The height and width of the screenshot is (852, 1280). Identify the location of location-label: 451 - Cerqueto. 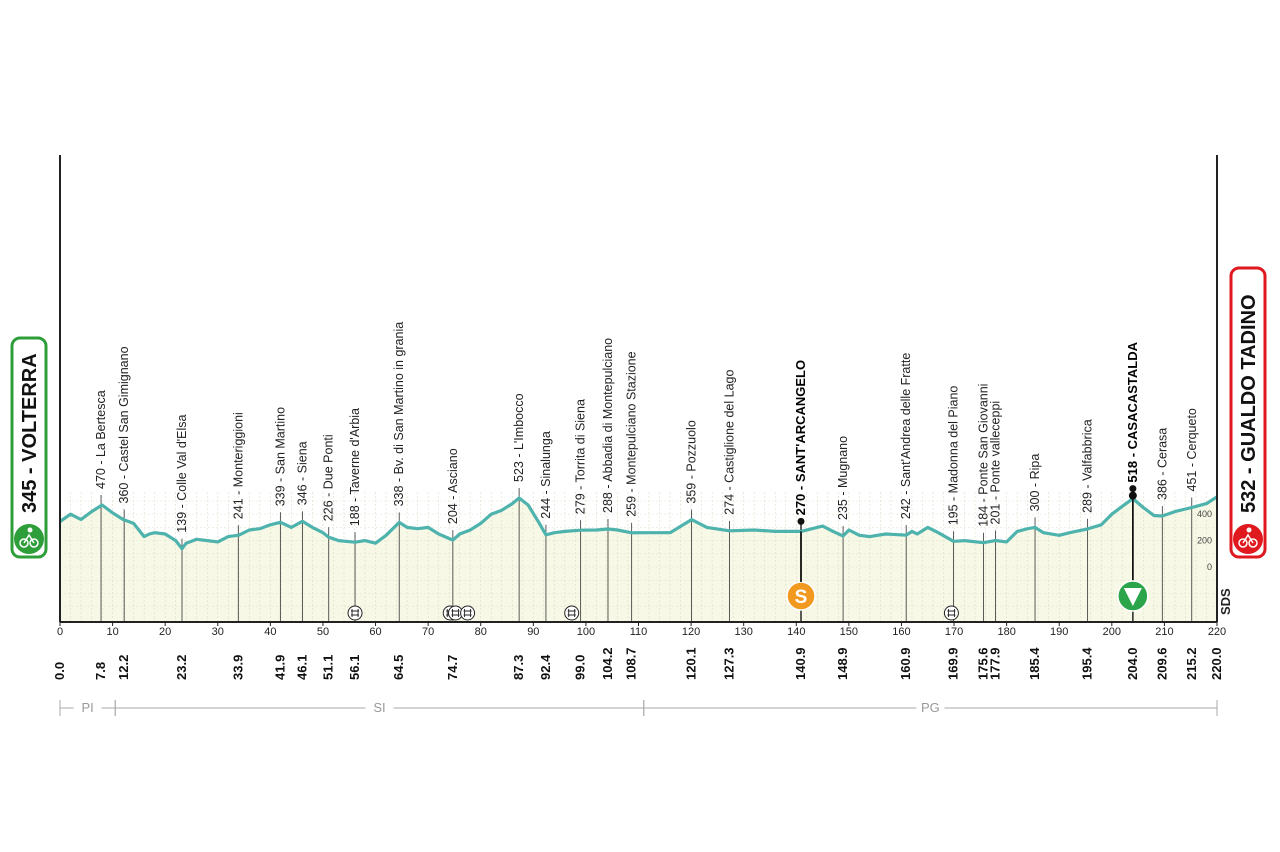
(1192, 449).